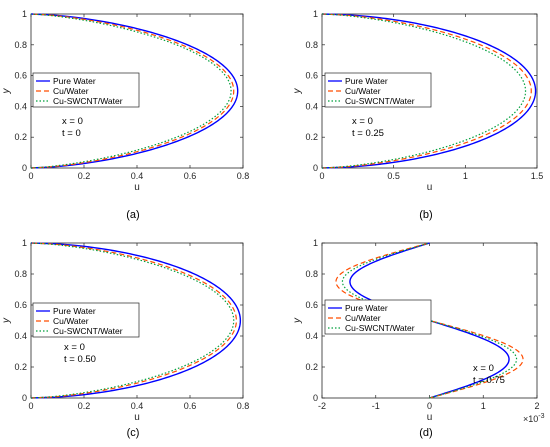 The image size is (550, 447). I want to click on panel-label: (a), so click(132, 215).